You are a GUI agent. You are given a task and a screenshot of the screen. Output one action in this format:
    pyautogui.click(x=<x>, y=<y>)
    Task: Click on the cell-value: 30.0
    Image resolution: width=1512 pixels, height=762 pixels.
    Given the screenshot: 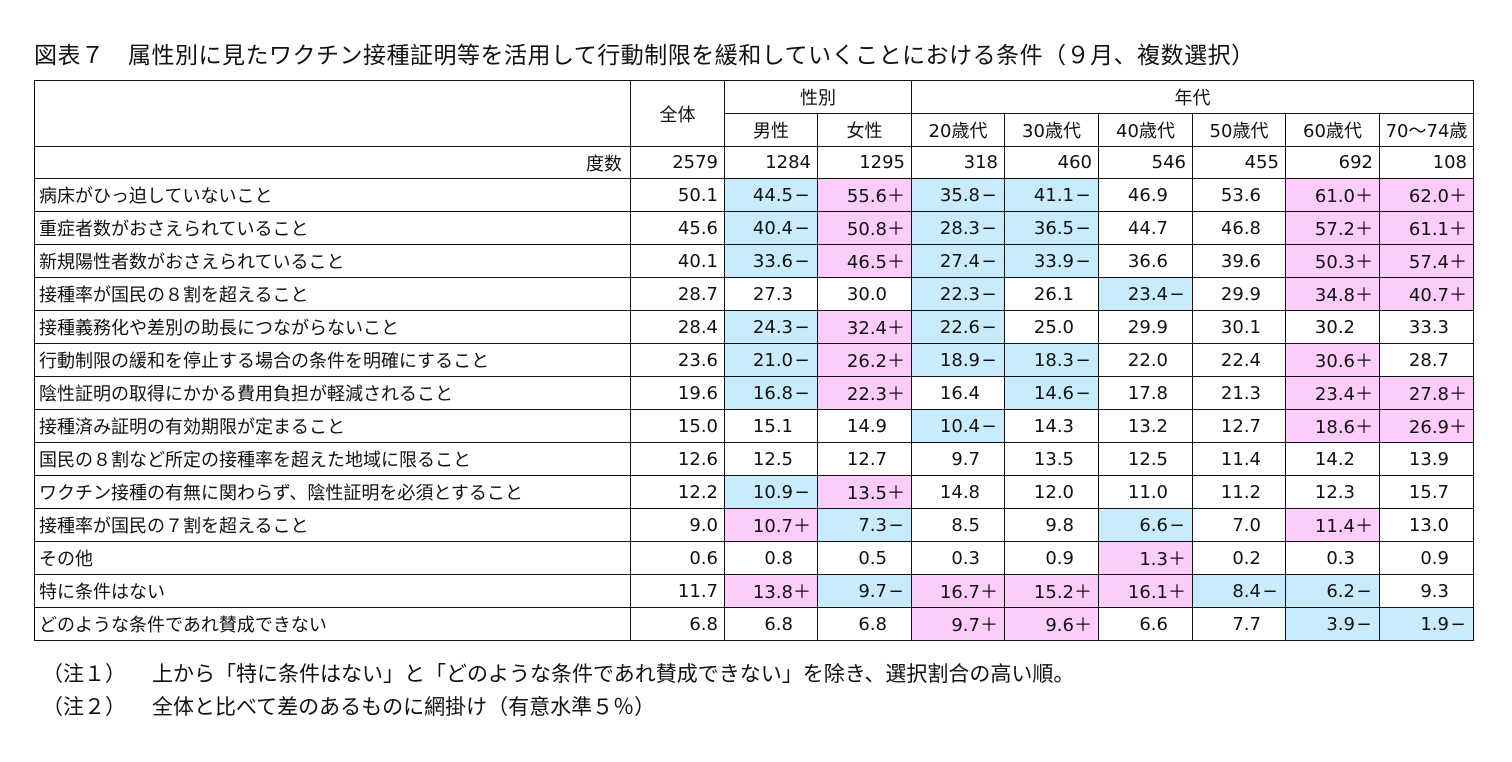 What is the action you would take?
    pyautogui.click(x=866, y=294)
    